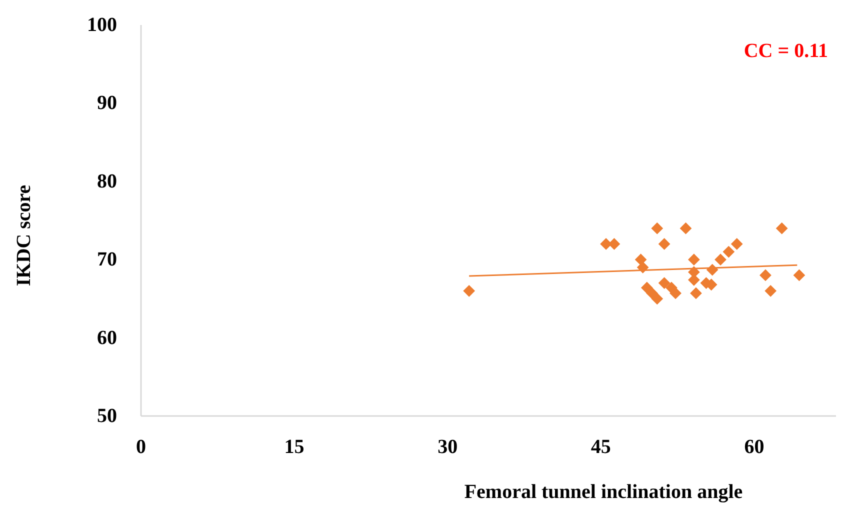  I want to click on annotation: CC = 0.11, so click(786, 51).